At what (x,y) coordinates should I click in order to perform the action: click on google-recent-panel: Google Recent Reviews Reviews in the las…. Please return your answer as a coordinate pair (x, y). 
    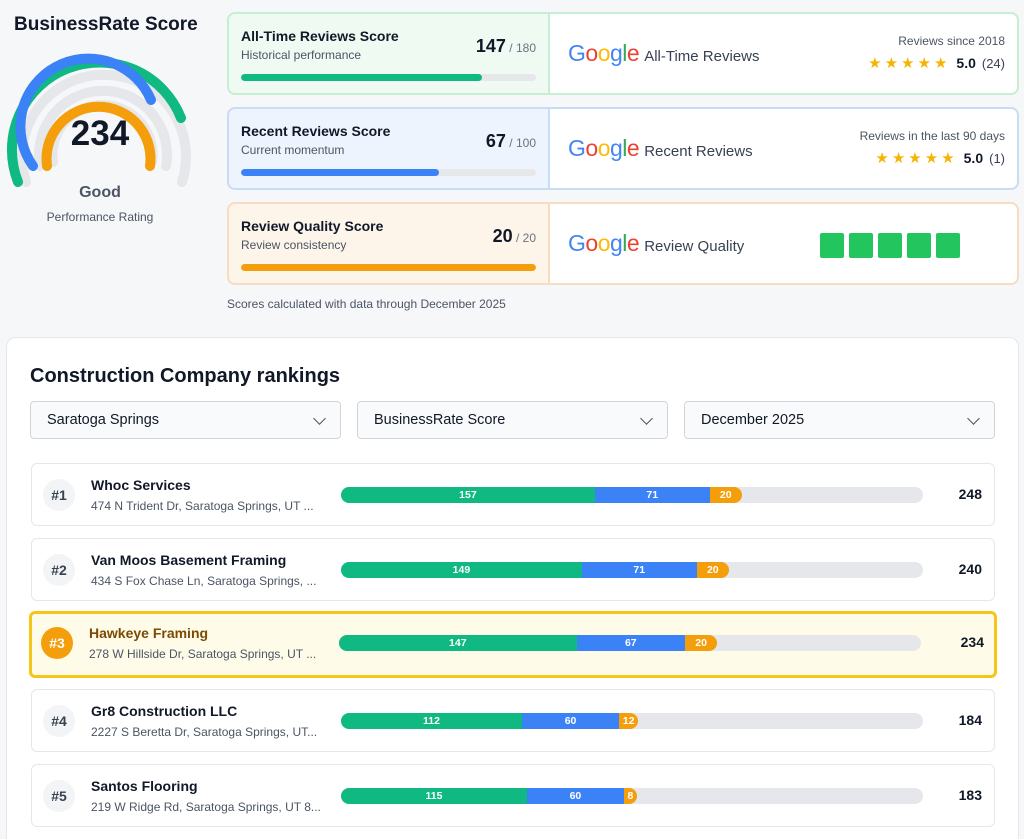
    Looking at the image, I should click on (783, 148).